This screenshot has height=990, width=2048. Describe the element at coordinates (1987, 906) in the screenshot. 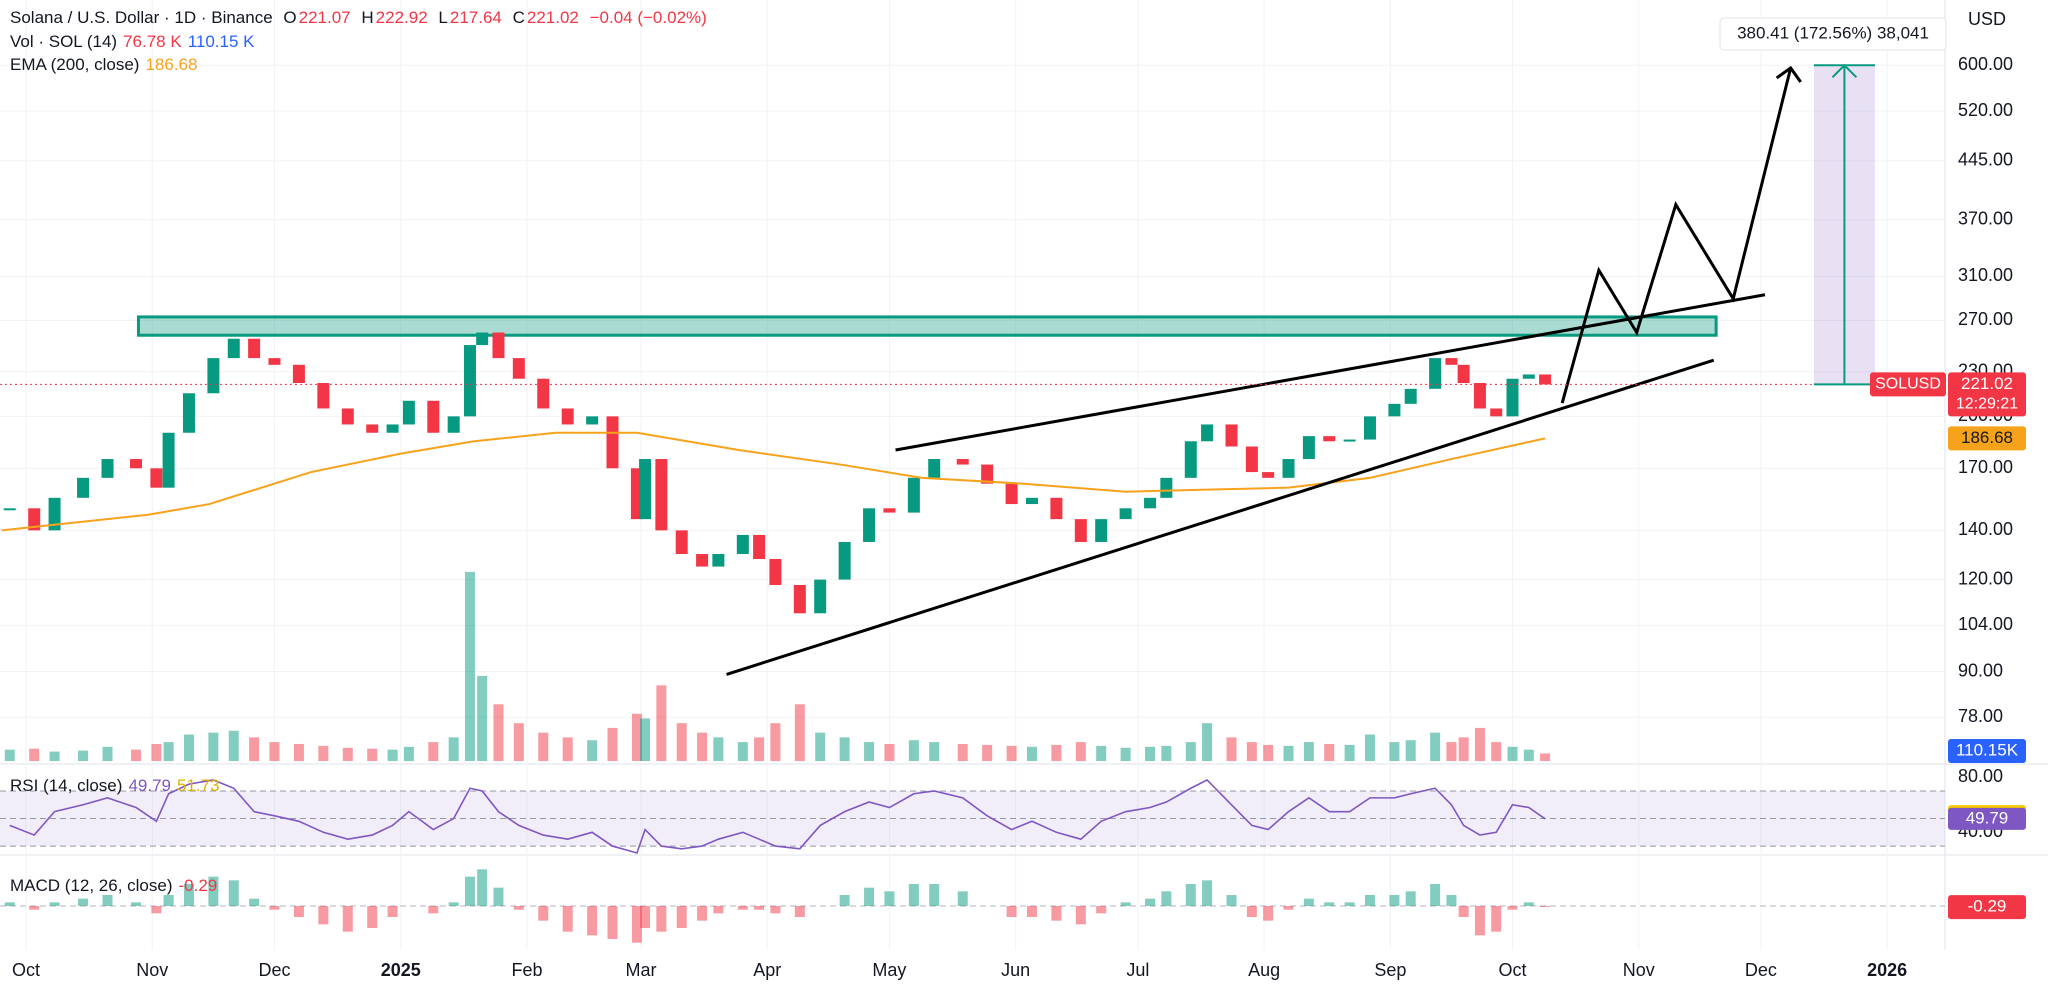

I see `macd-badge: -0.29` at that location.